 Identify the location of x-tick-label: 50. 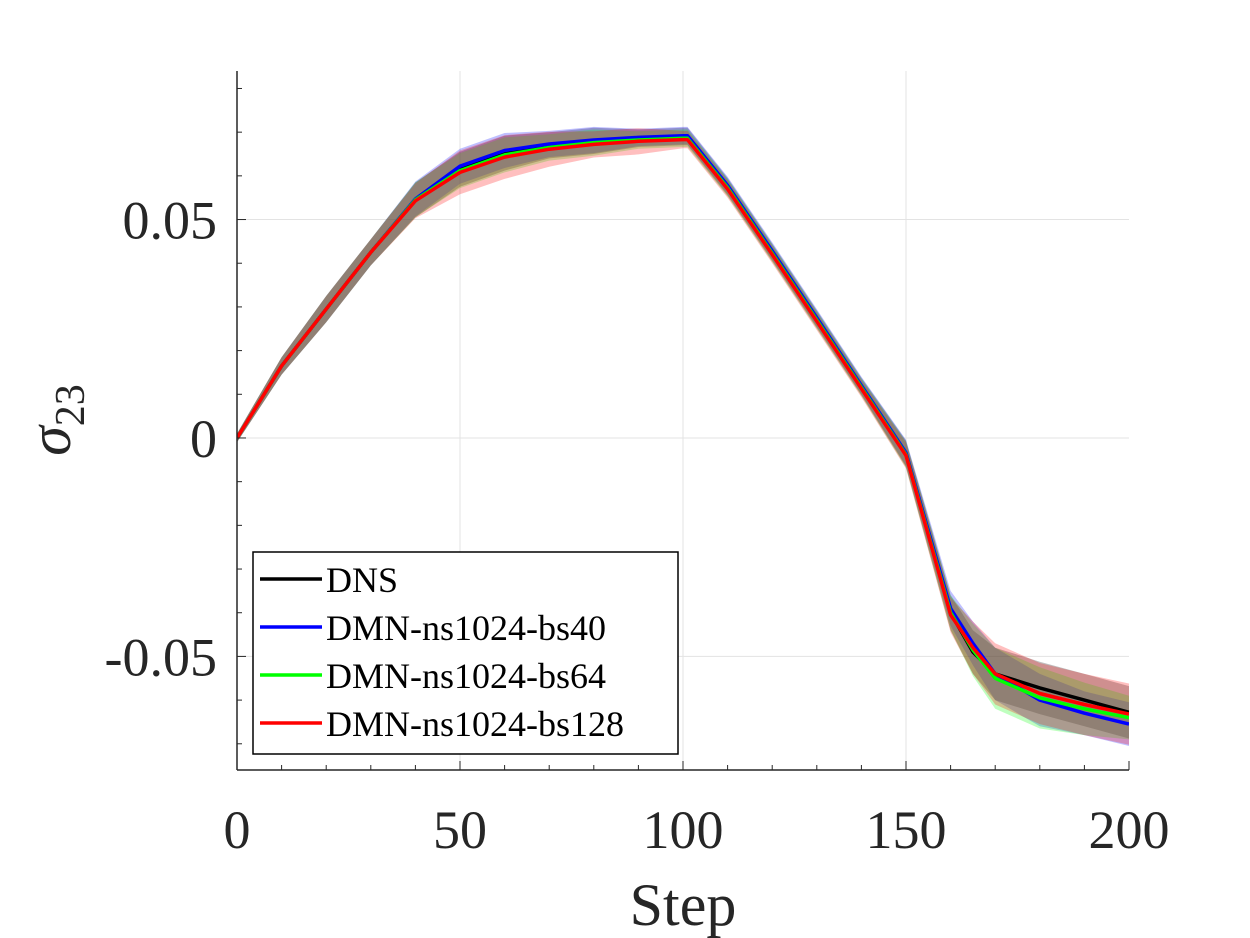
(460, 830).